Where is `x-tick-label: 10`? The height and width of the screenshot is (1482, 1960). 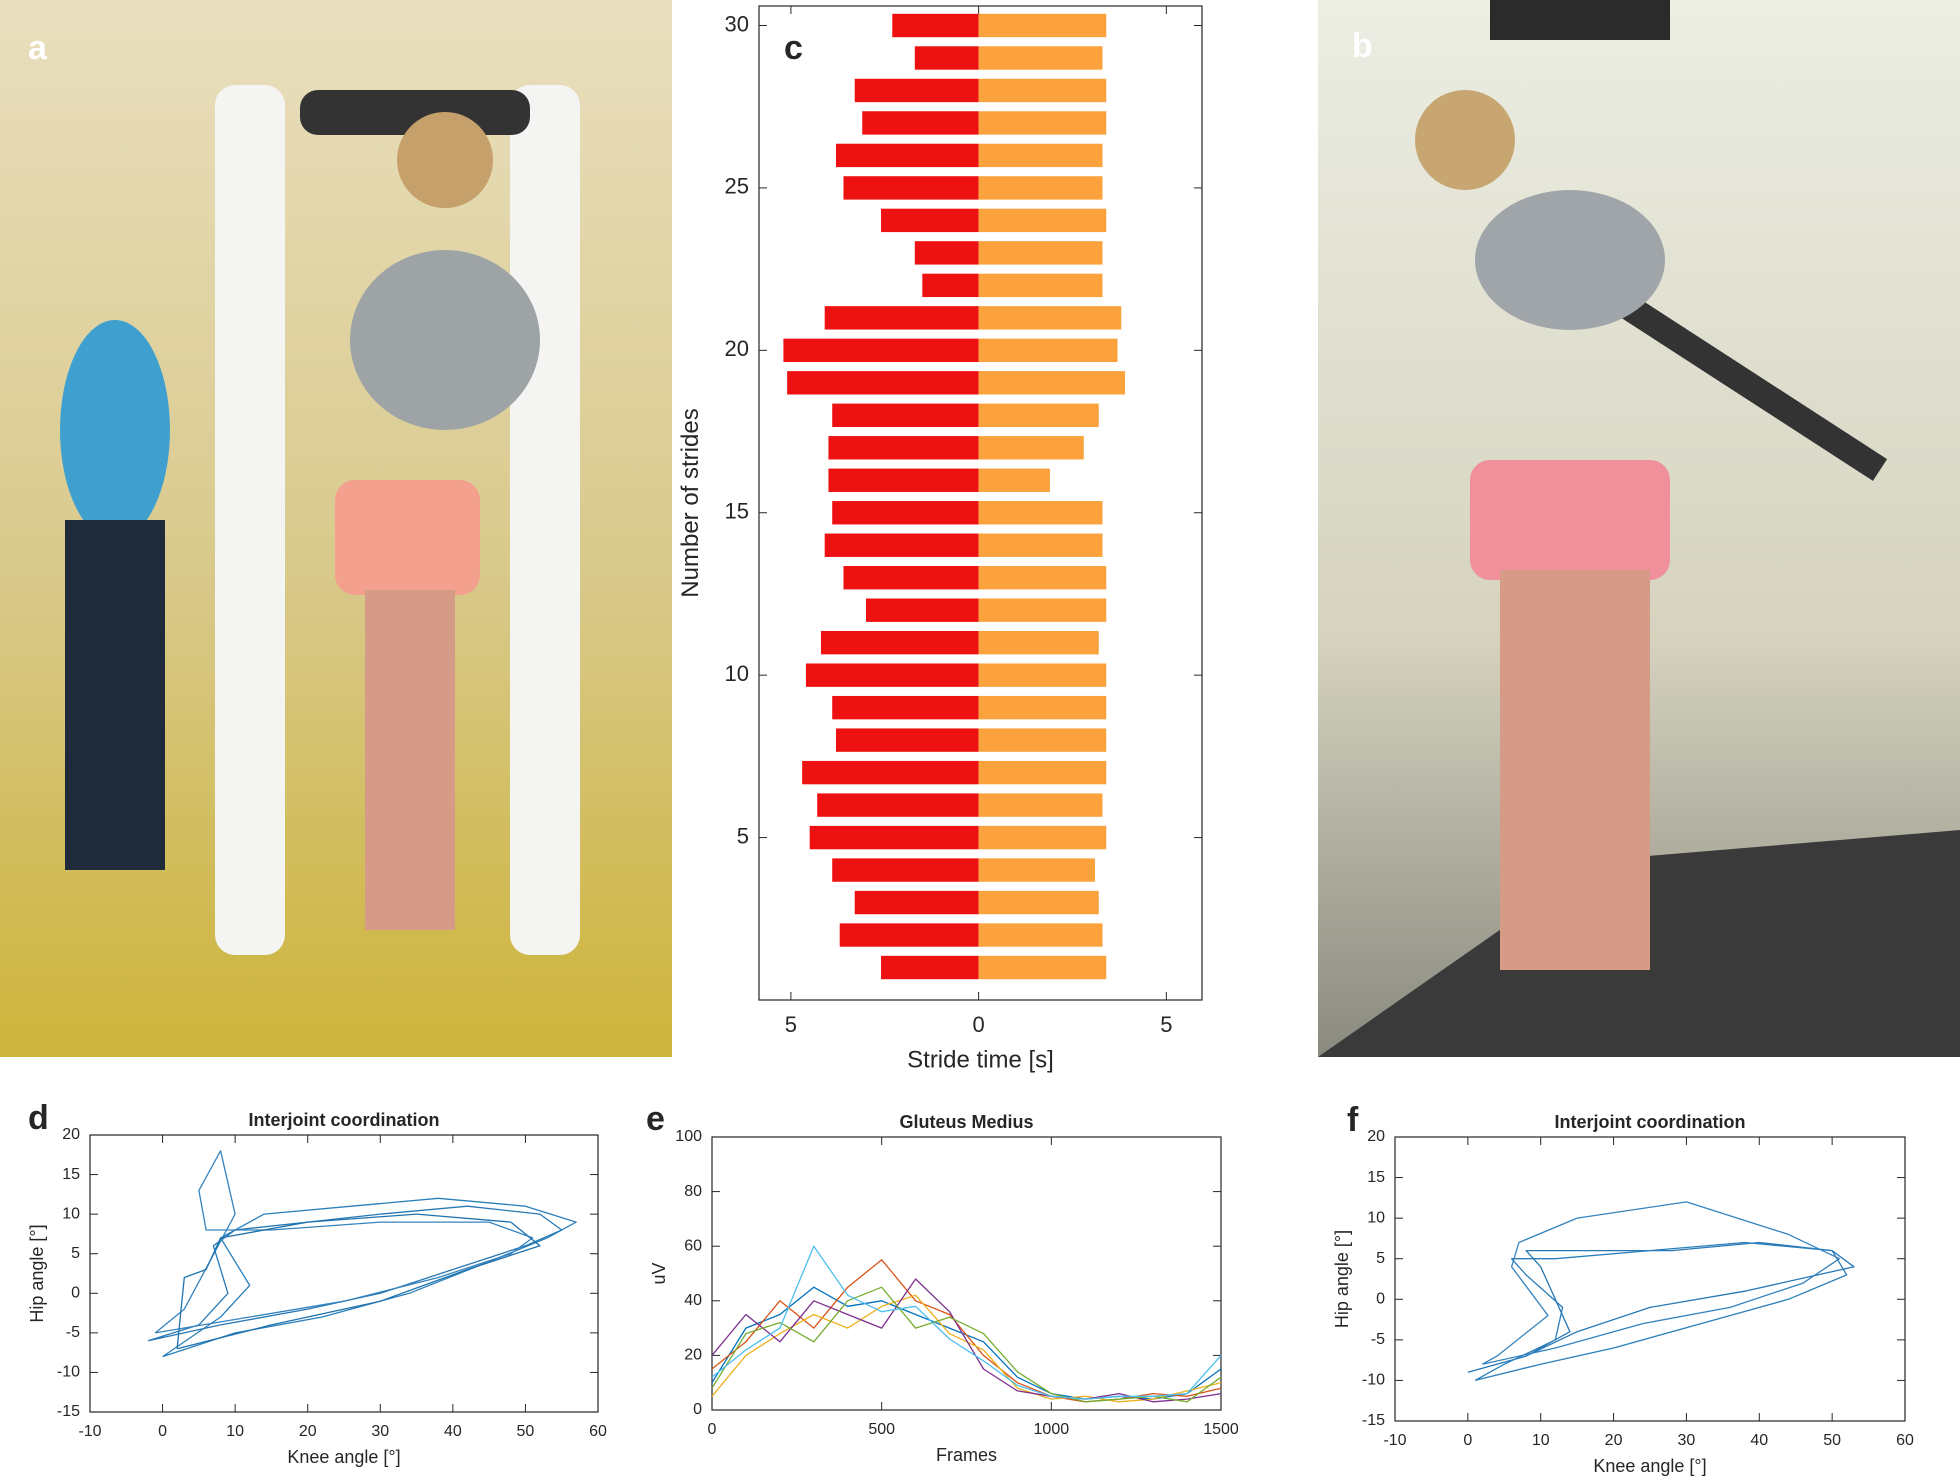
x-tick-label: 10 is located at coordinates (1541, 1440).